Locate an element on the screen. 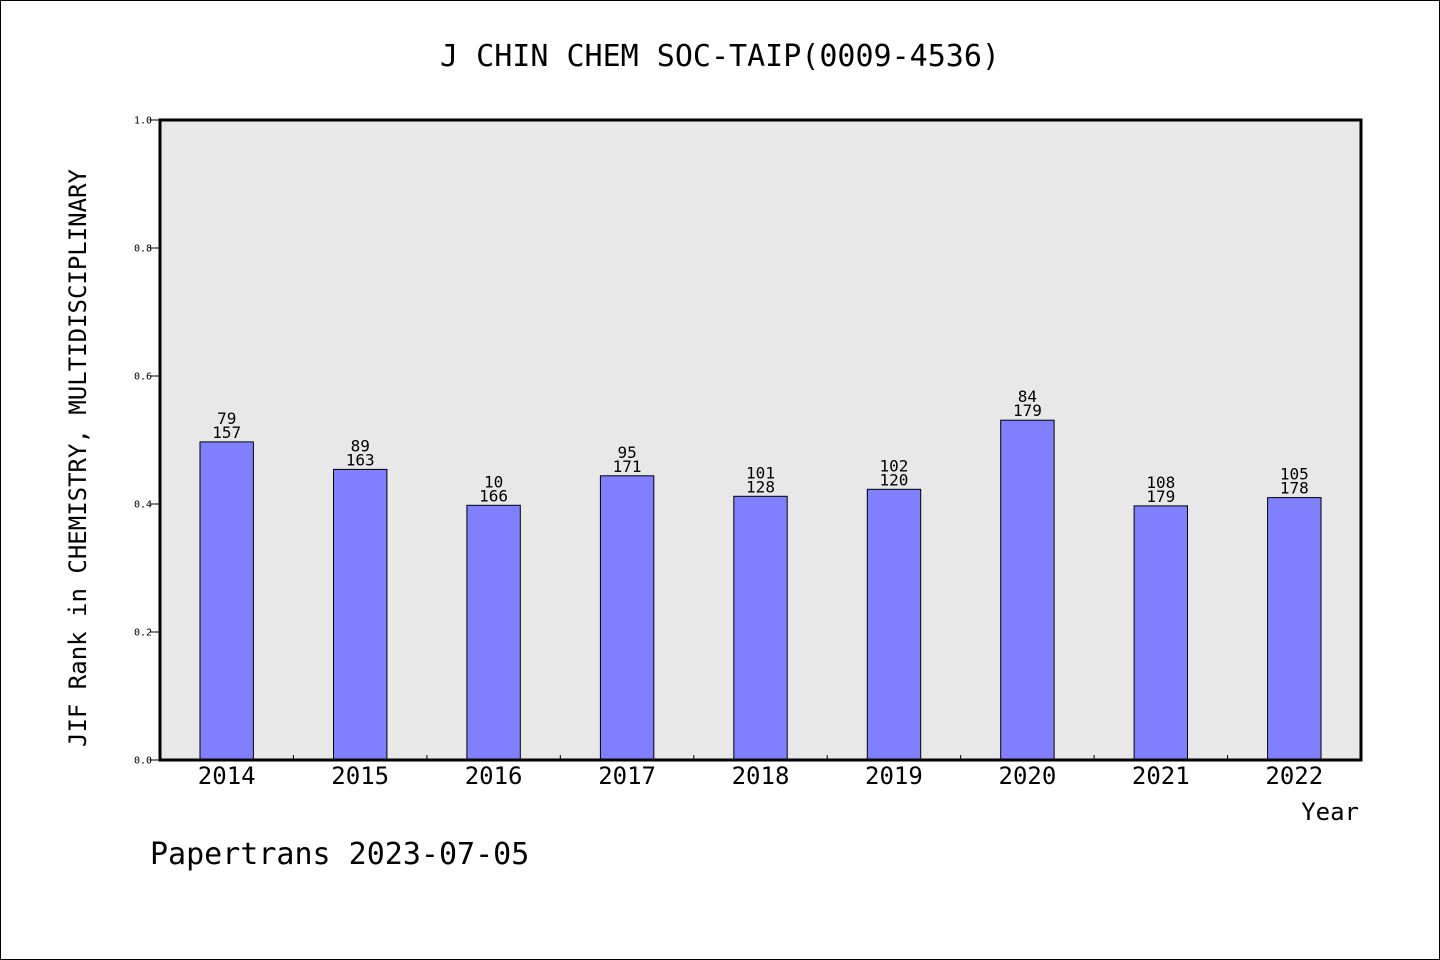 The height and width of the screenshot is (960, 1440). bar-2017 is located at coordinates (627, 618).